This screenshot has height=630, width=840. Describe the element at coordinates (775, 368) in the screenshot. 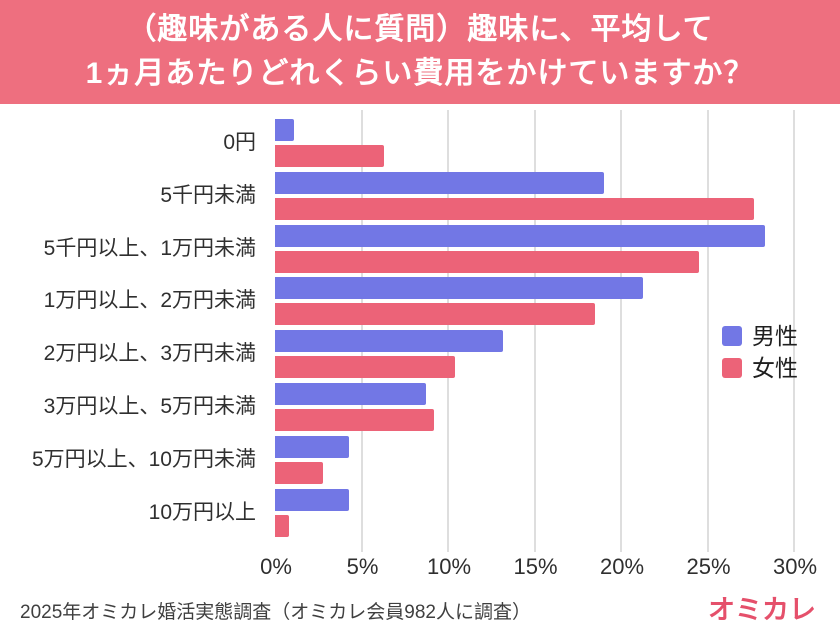

I see `legend-label: 女性` at that location.